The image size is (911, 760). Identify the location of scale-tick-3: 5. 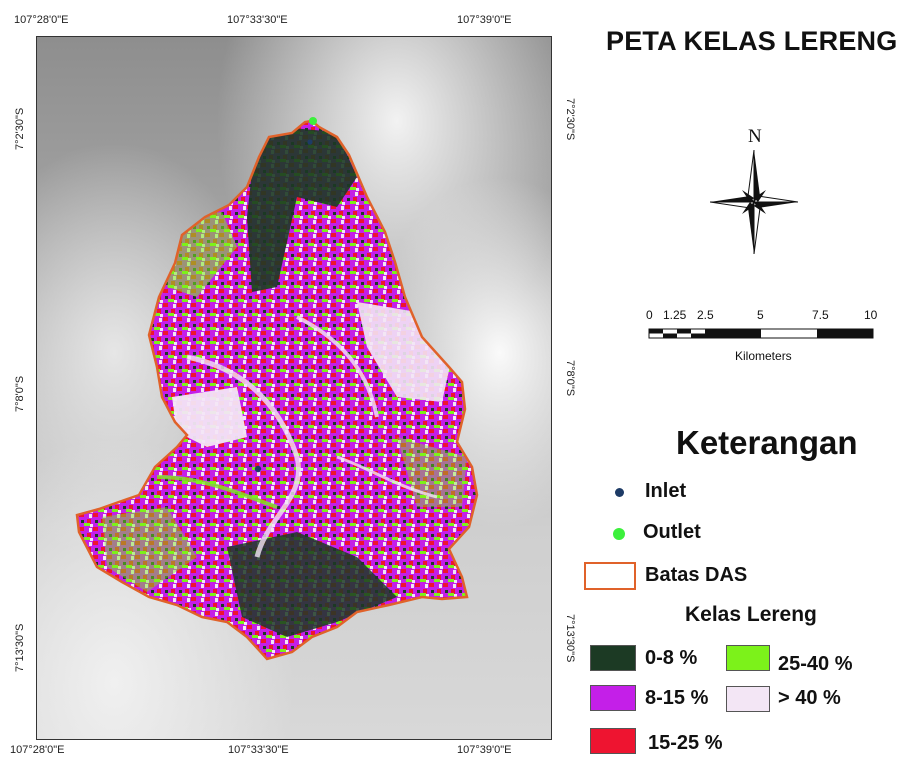
(760, 315).